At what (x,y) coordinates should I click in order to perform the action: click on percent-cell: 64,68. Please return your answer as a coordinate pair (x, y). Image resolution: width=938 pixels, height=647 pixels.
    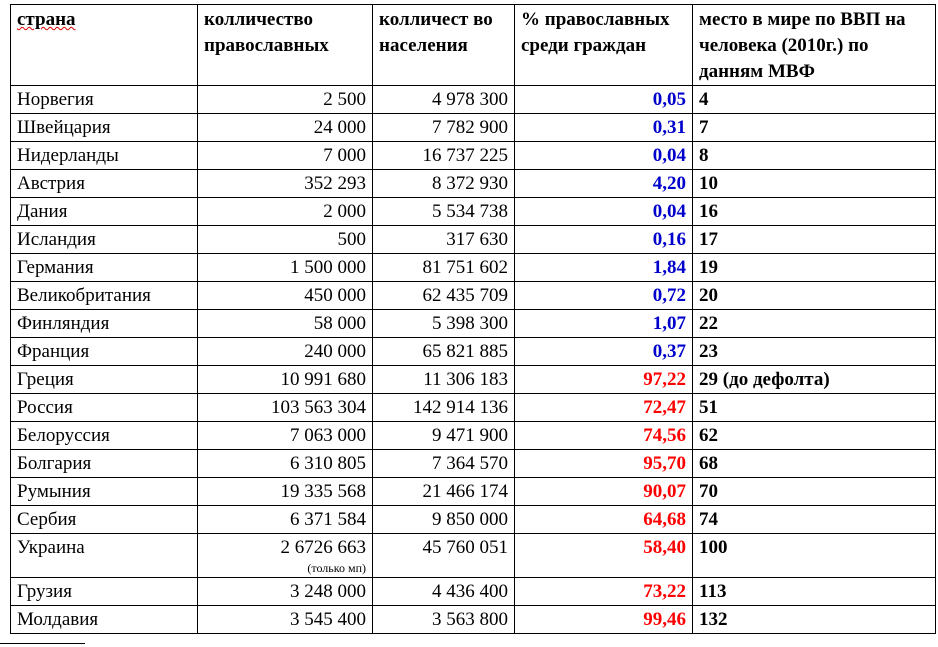
    Looking at the image, I should click on (603, 519).